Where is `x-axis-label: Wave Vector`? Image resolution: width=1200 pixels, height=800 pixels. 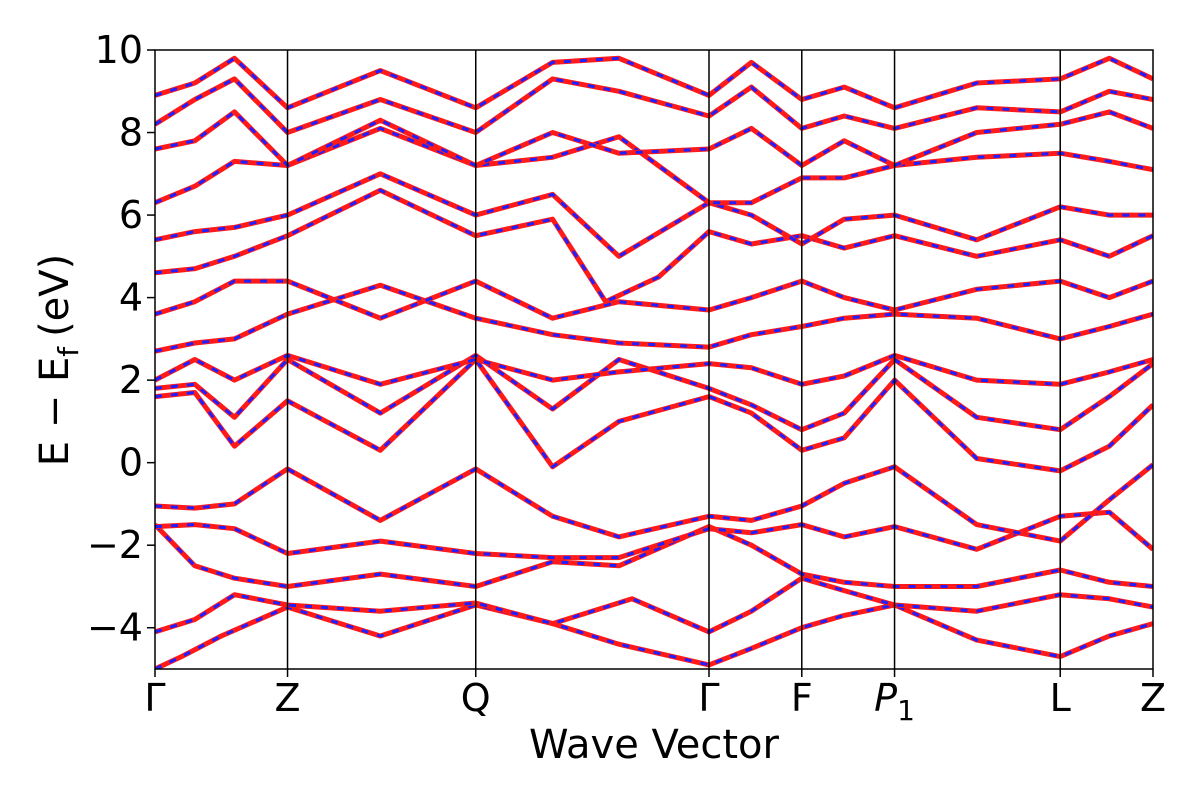
x-axis-label: Wave Vector is located at coordinates (654, 745).